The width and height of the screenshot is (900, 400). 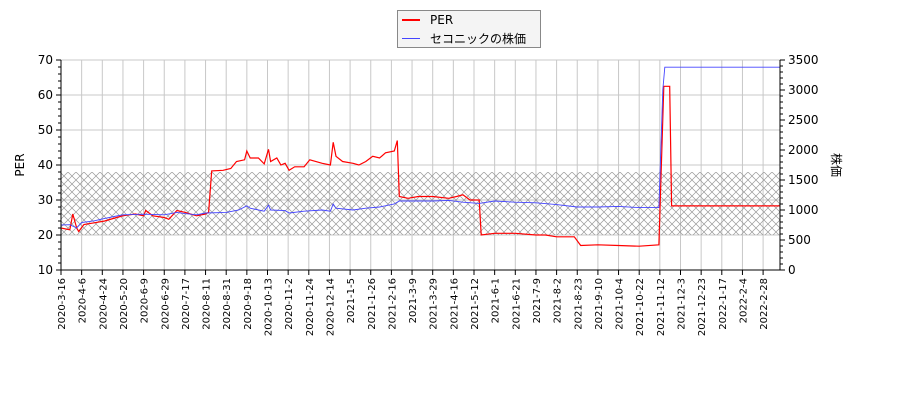 I want to click on y-tick-label: 40, so click(x=45, y=165).